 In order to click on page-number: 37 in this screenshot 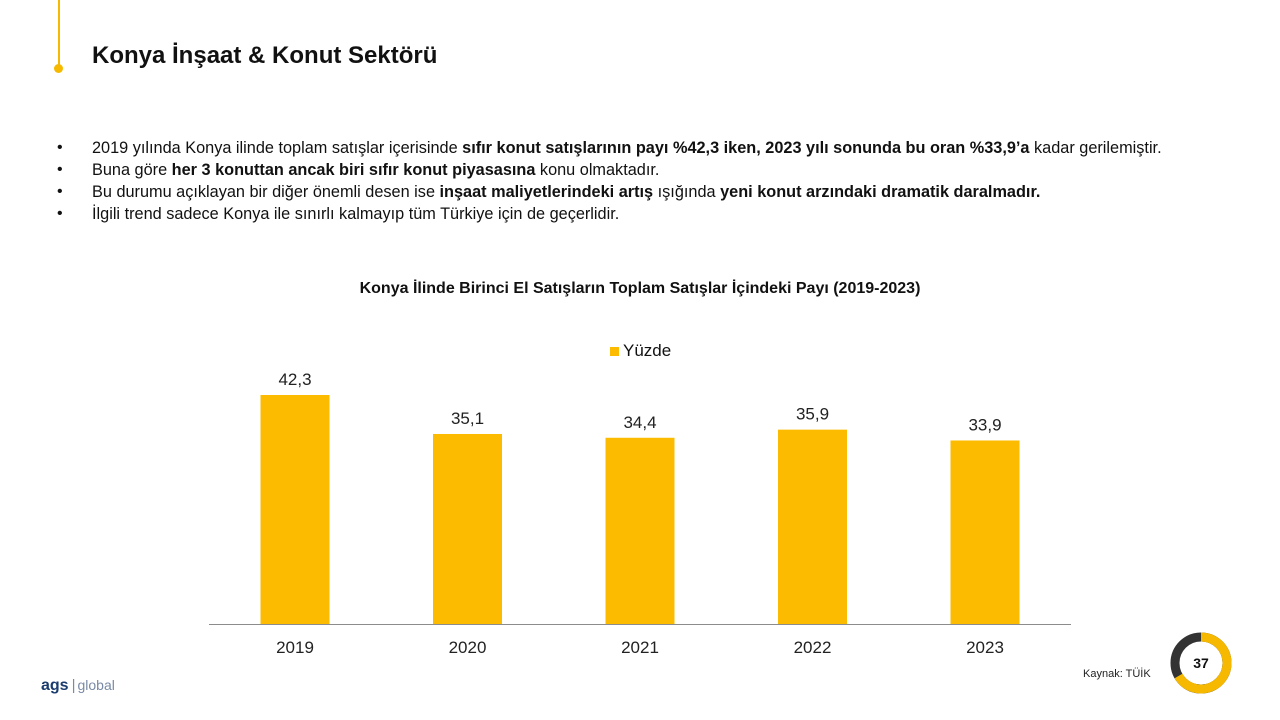, I will do `click(1201, 663)`.